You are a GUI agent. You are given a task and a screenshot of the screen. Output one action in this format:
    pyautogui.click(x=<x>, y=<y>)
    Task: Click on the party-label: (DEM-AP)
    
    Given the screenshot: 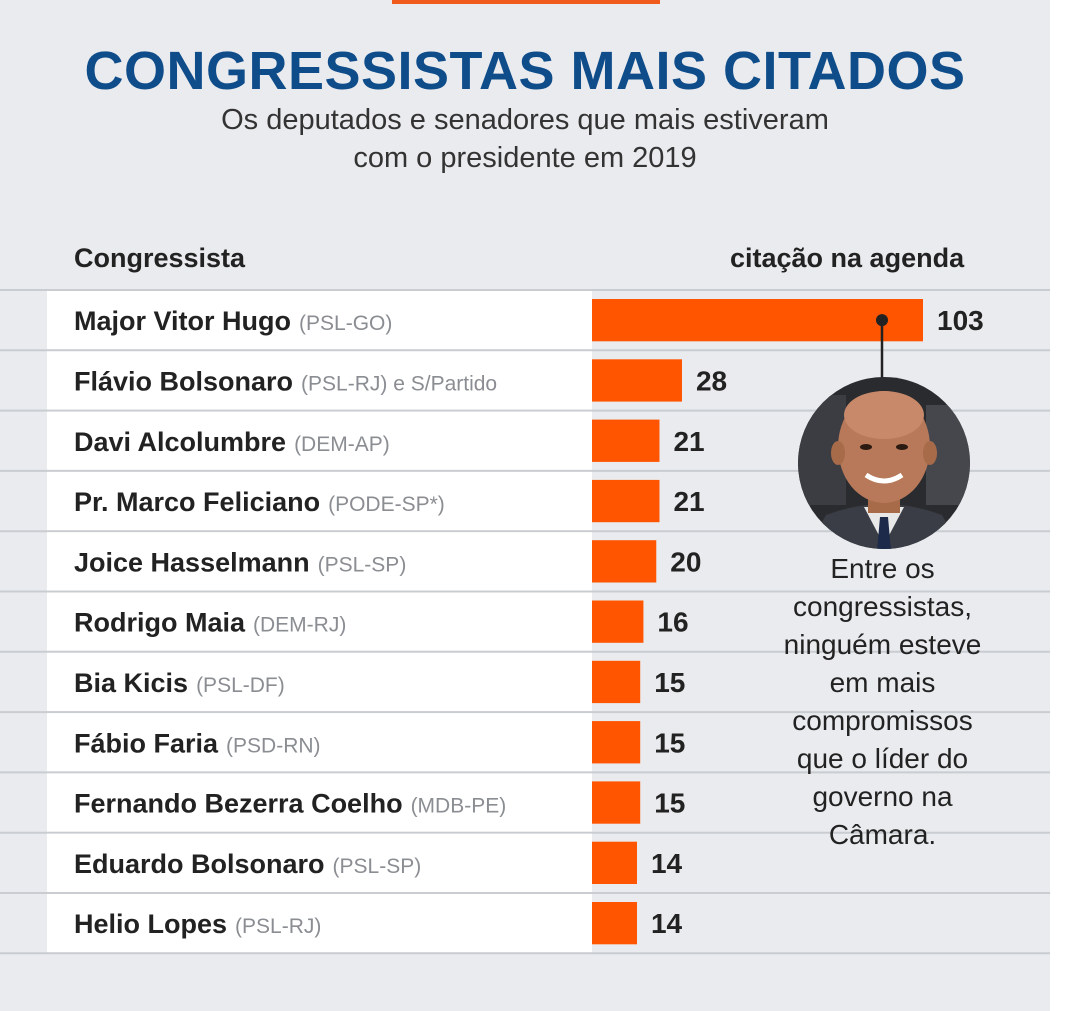 What is the action you would take?
    pyautogui.click(x=342, y=444)
    